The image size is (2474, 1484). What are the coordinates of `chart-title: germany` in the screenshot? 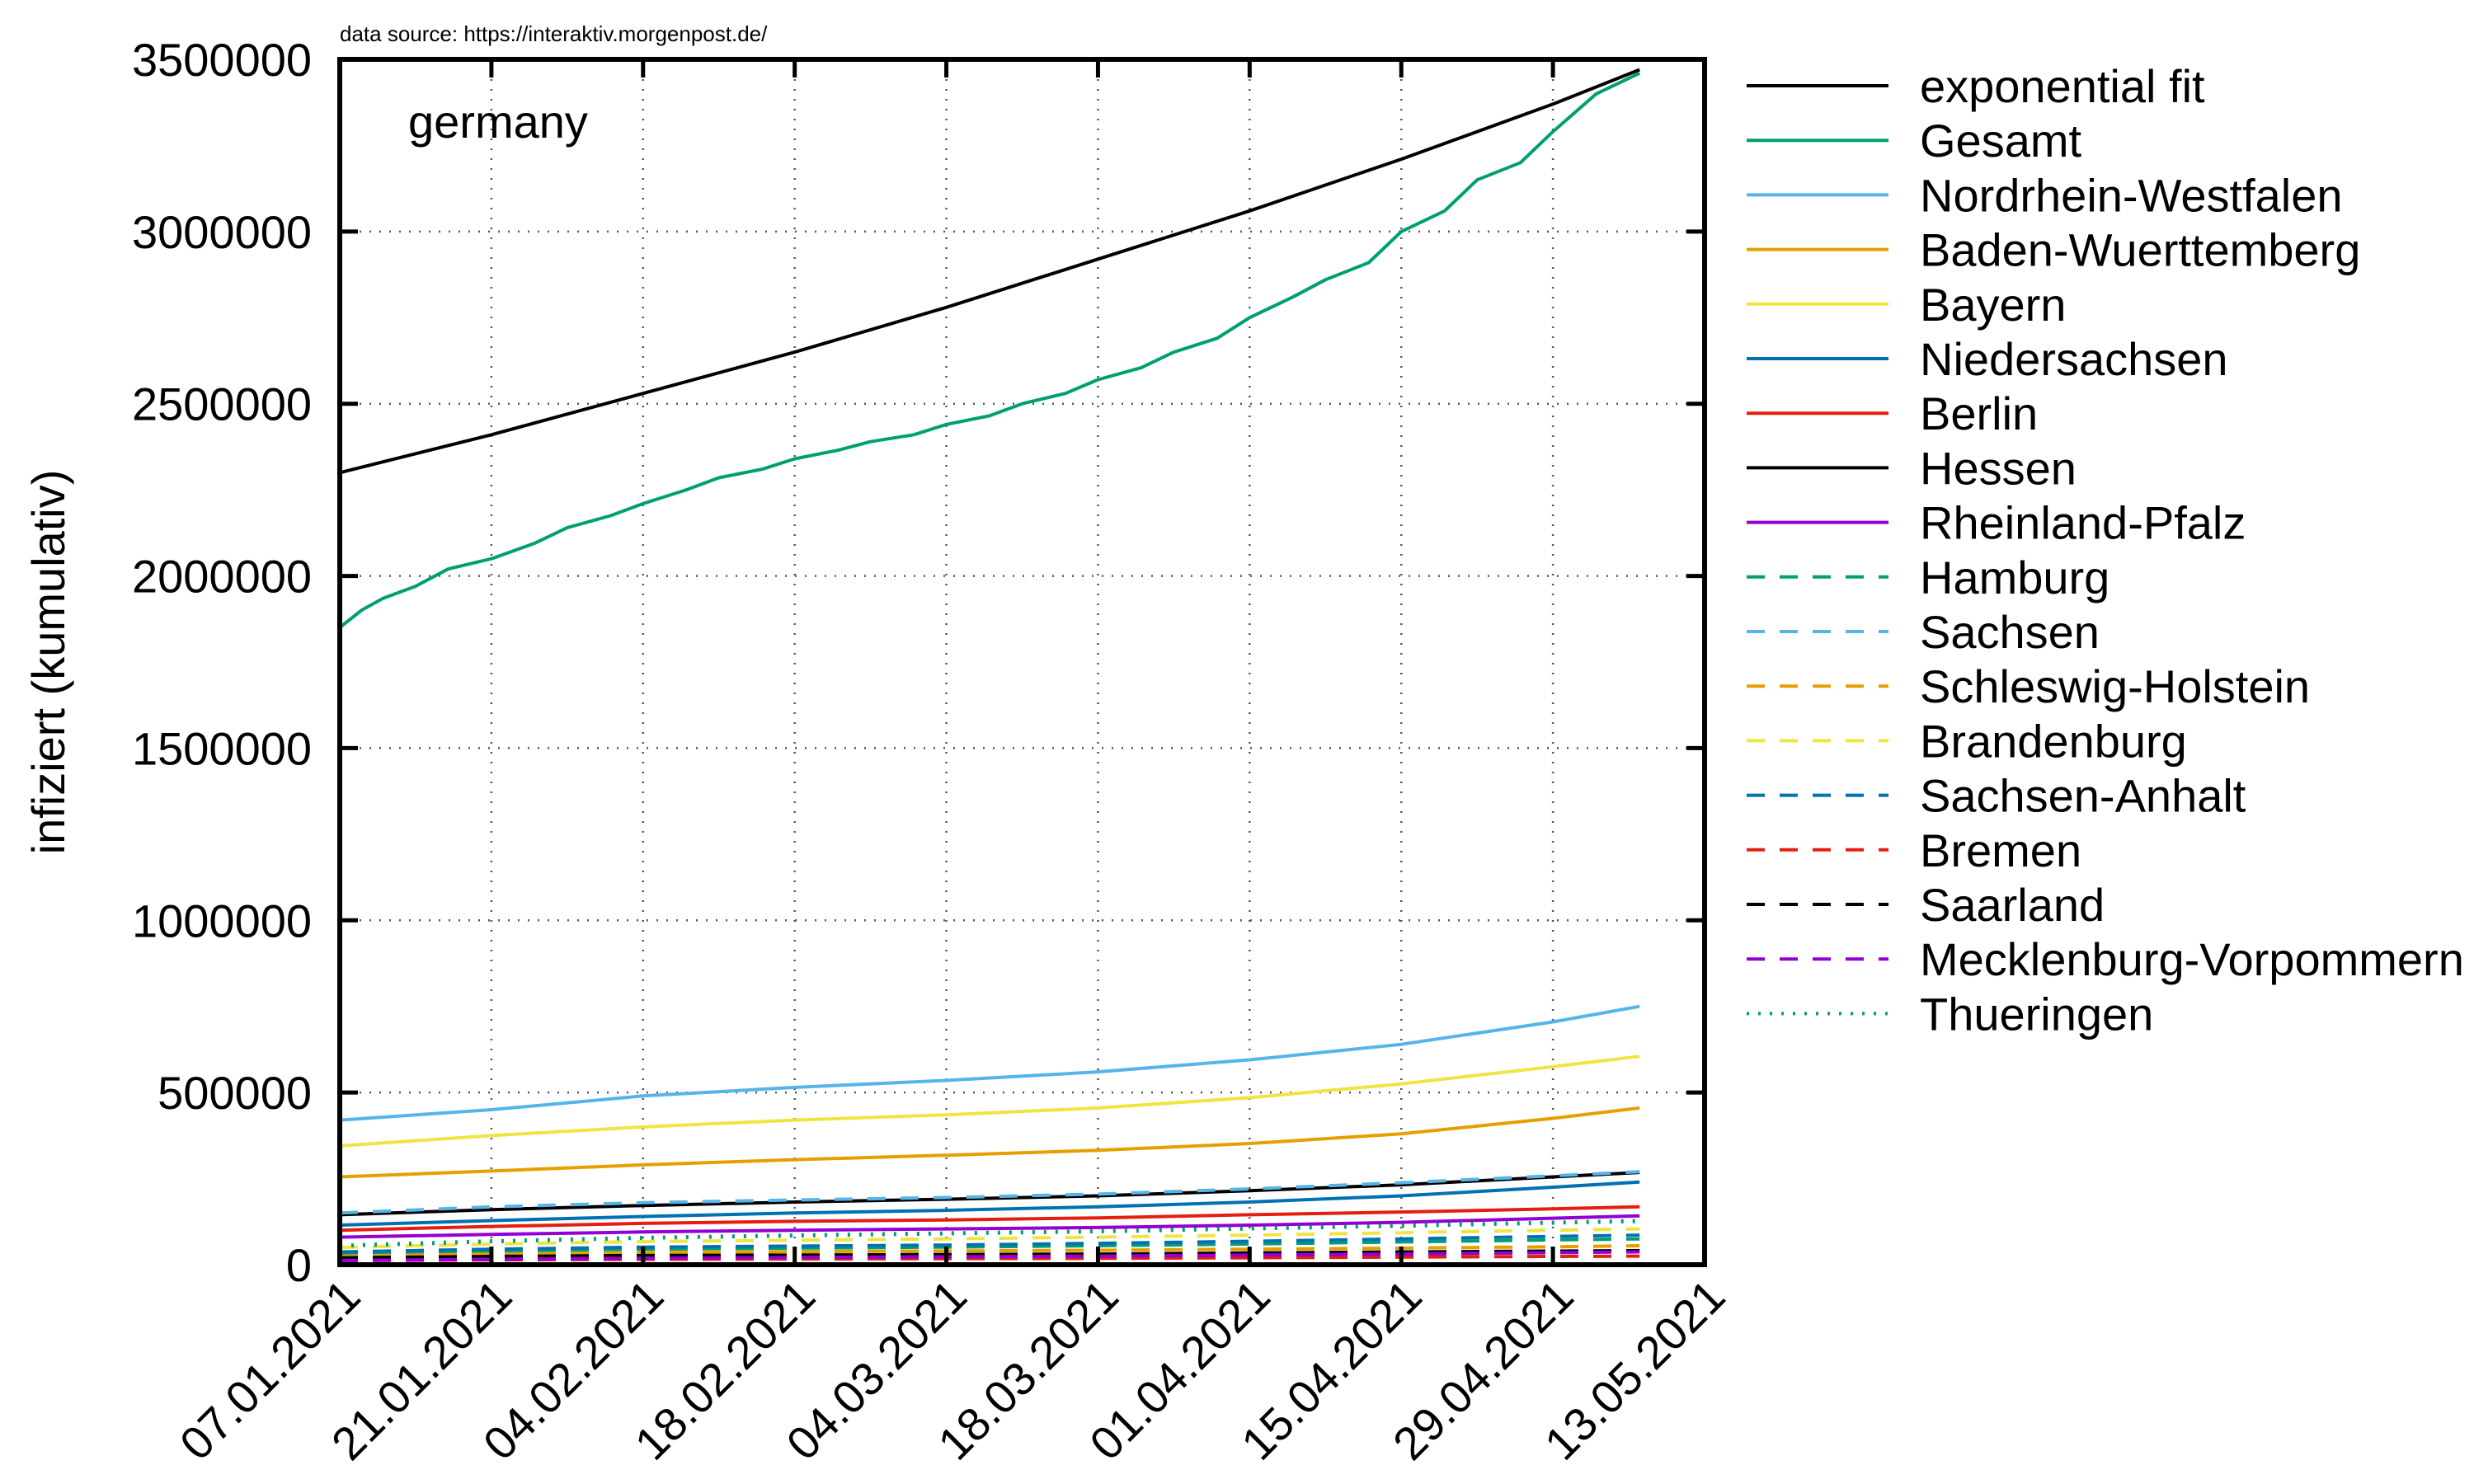 It's located at (498, 122).